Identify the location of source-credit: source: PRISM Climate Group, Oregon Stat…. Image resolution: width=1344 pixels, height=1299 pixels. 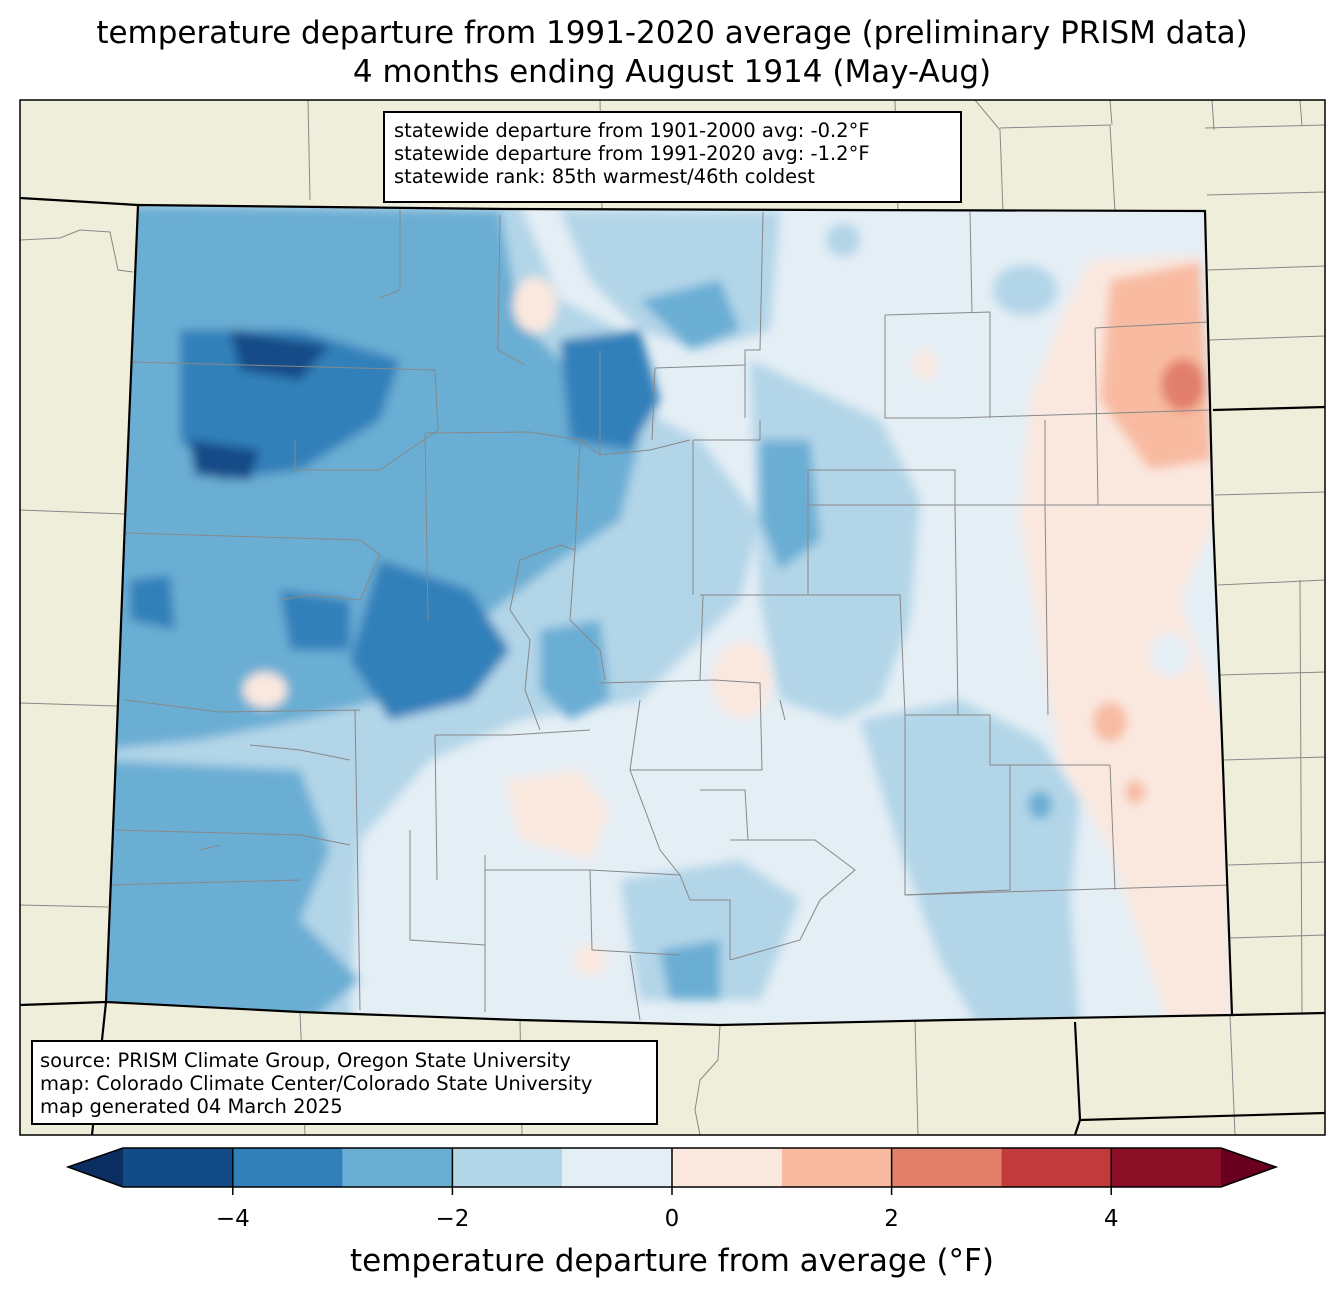
(305, 1060).